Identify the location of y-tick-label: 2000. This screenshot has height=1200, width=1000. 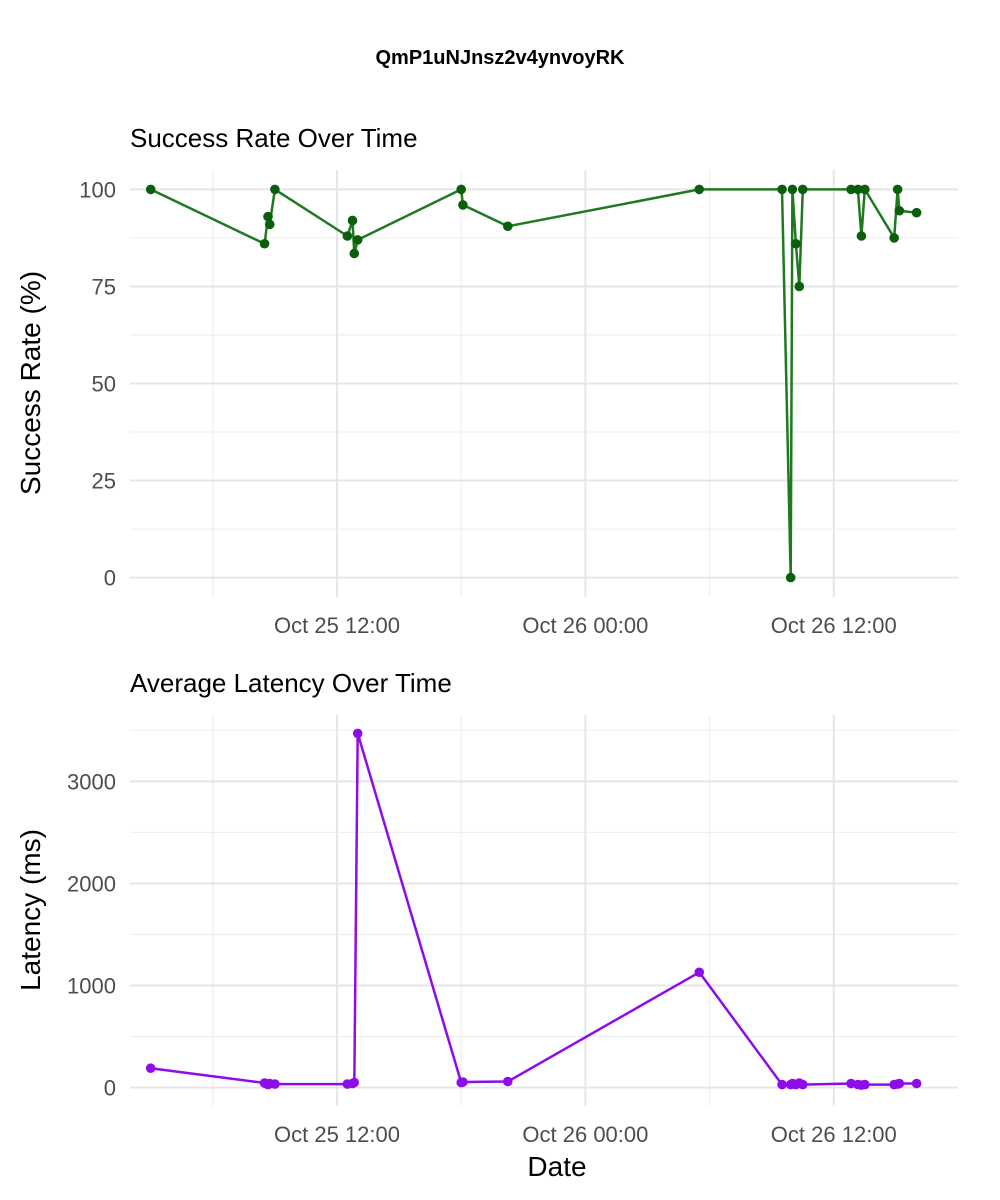
(91, 883).